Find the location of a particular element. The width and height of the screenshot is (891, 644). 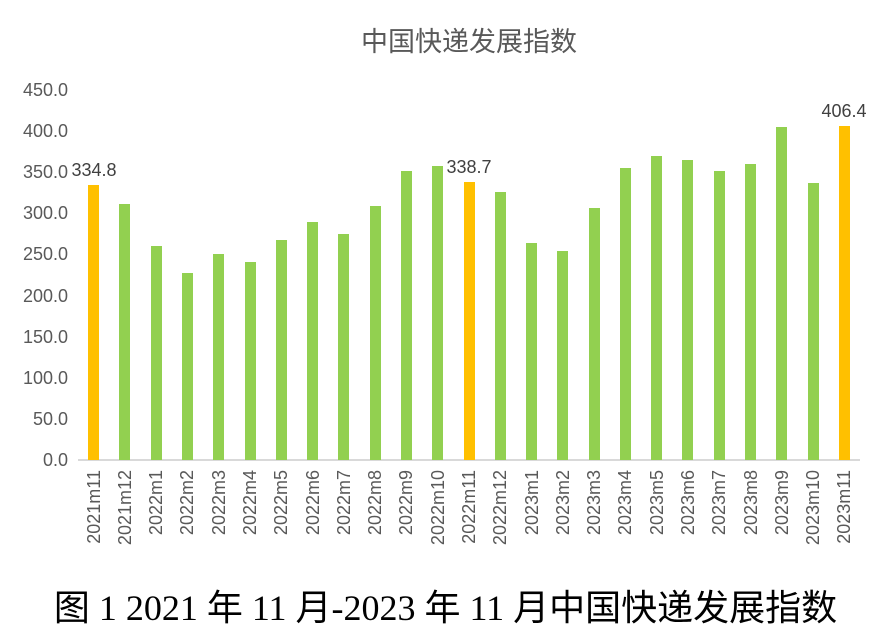

x-axis-label-2022m6: 2022m6 is located at coordinates (313, 503).